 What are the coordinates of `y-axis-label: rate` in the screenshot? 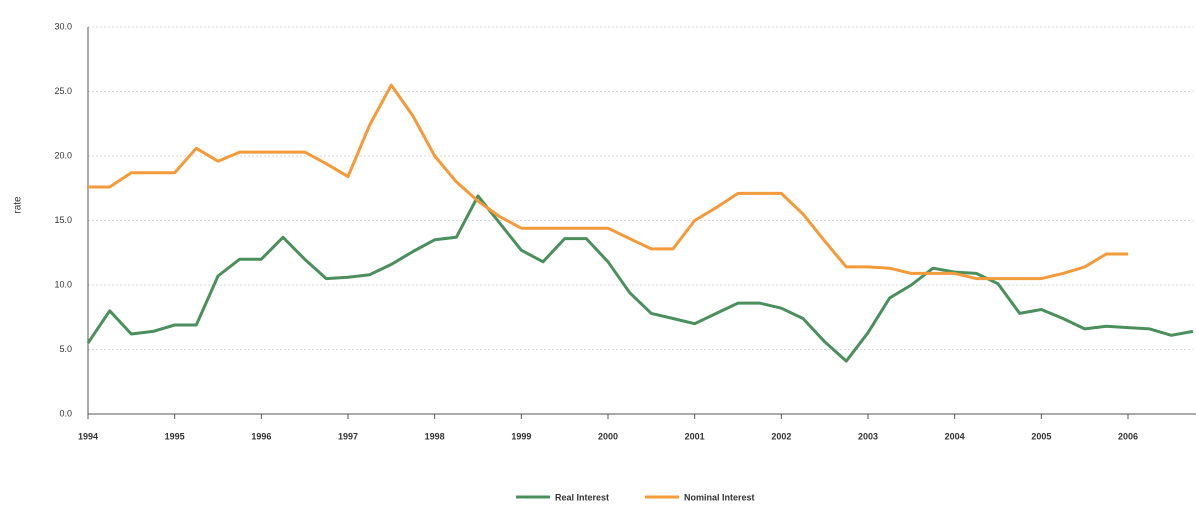 It's located at (18, 205).